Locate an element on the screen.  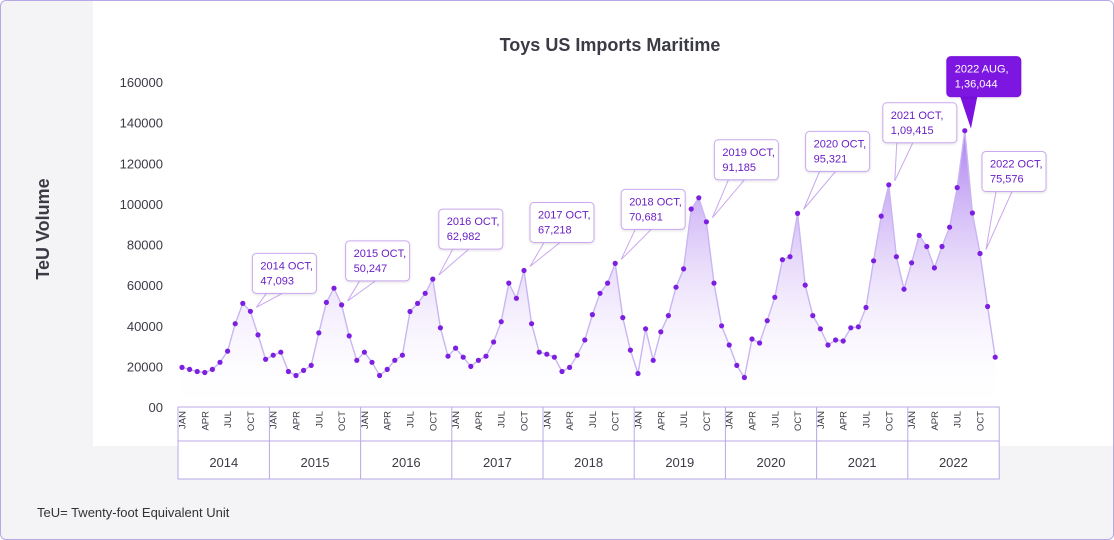
annotation-callout: 2015 OCT, 50,247 is located at coordinates (378, 271).